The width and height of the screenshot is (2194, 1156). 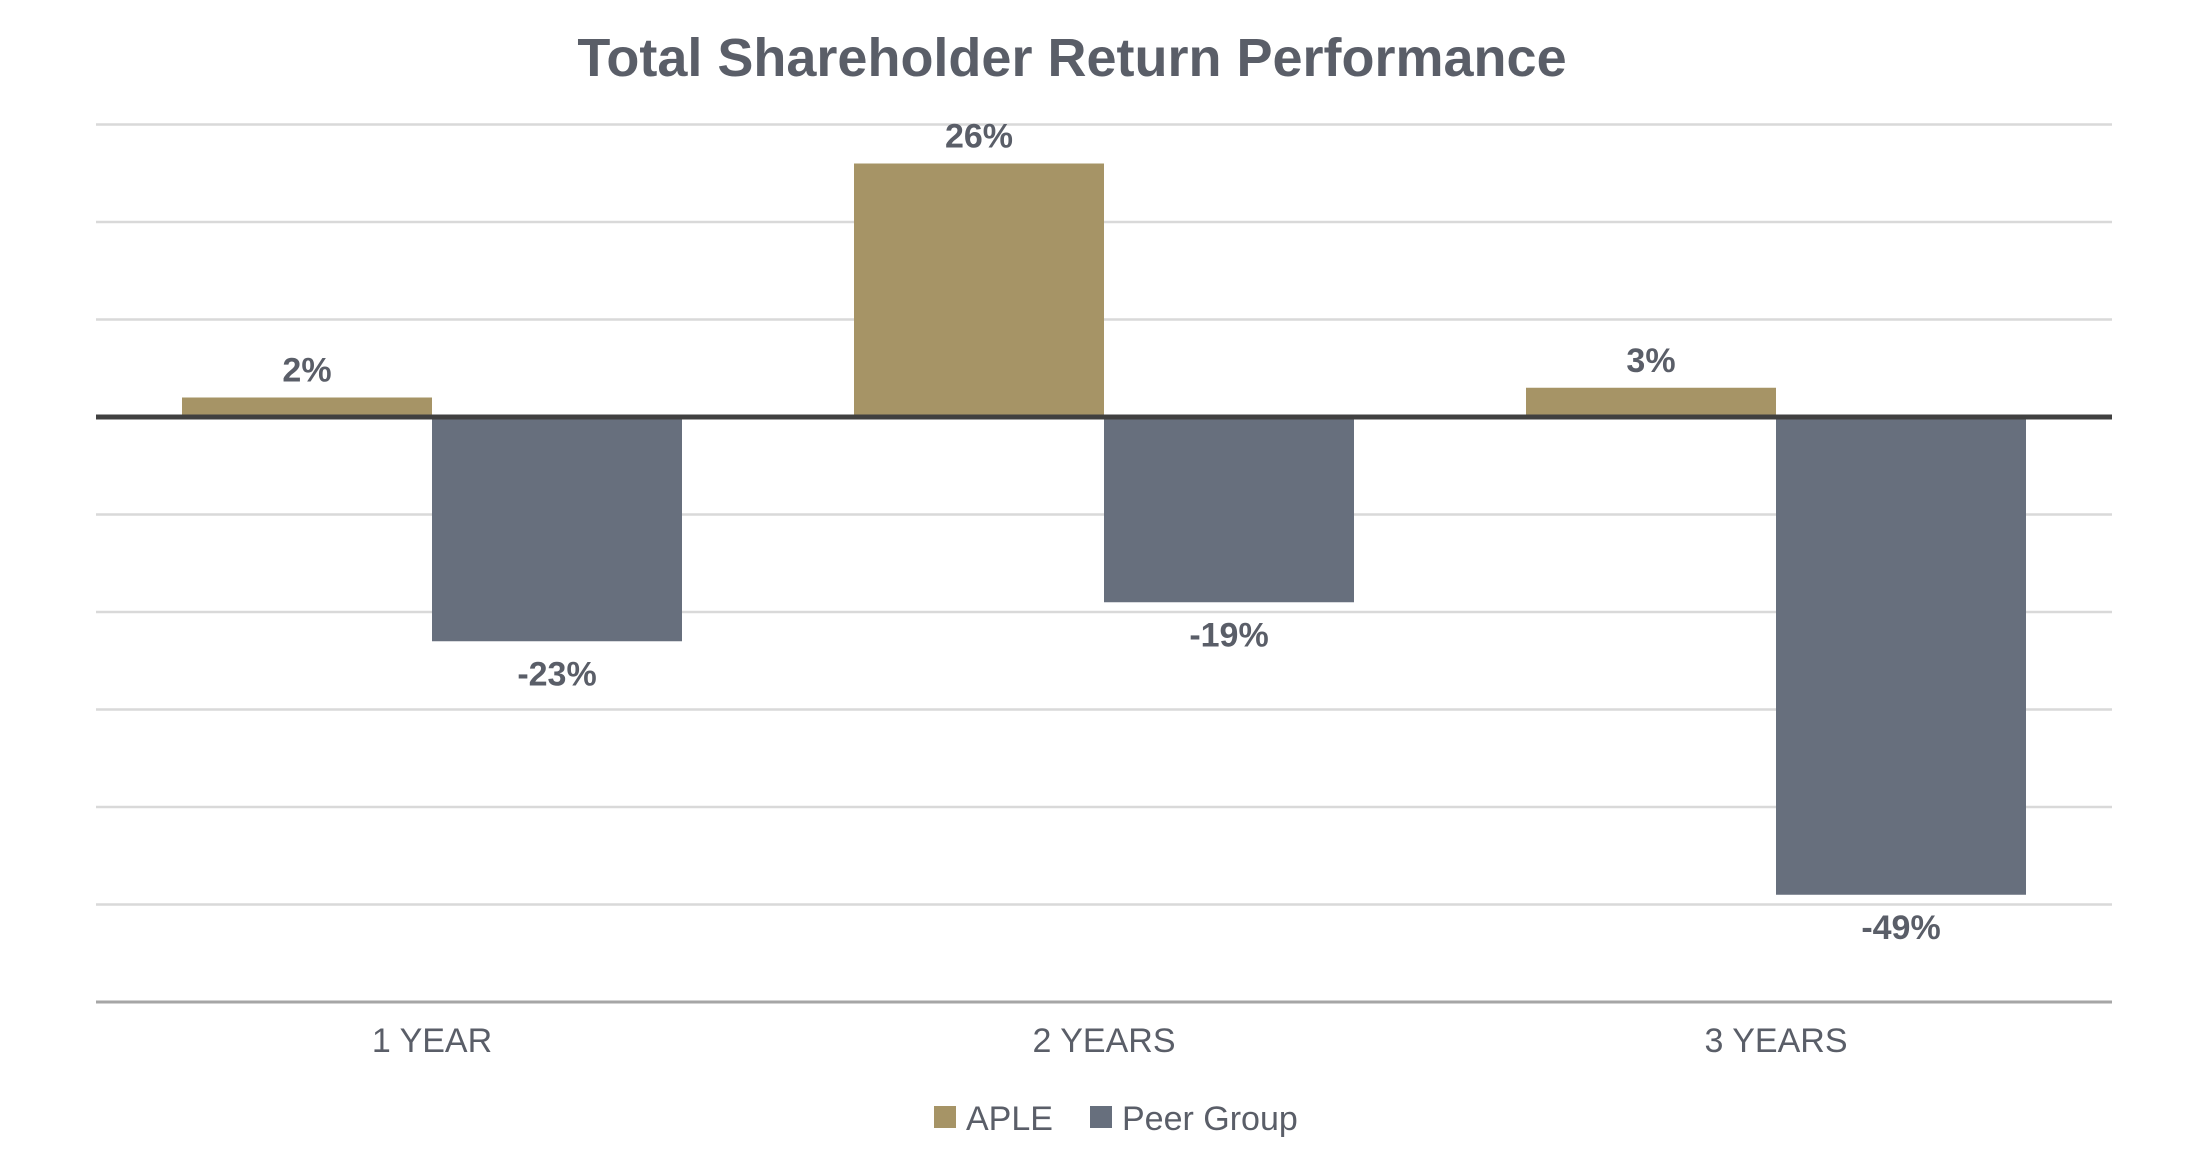 What do you see at coordinates (979, 137) in the screenshot?
I see `data-label: 26%` at bounding box center [979, 137].